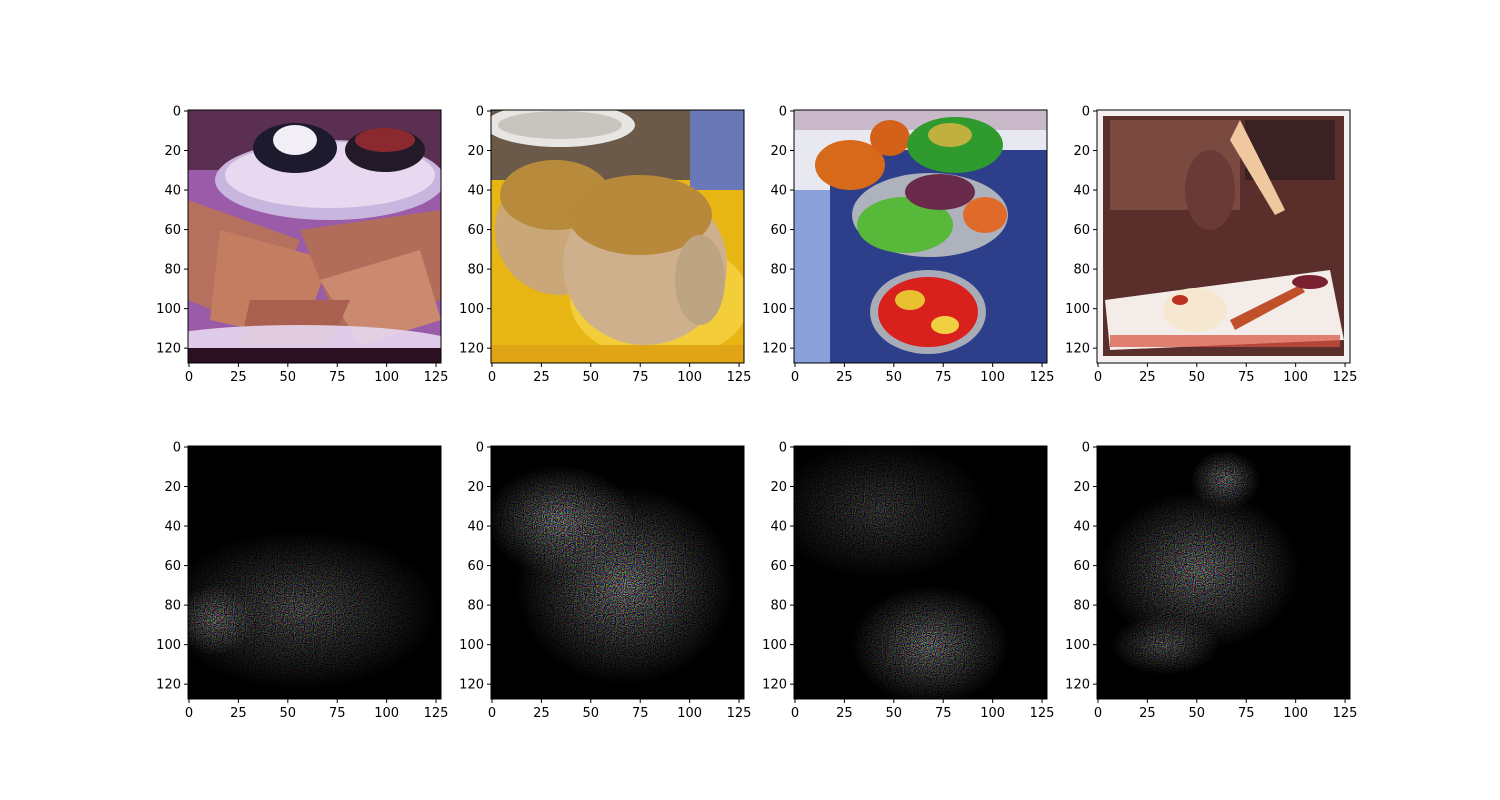 The image size is (1500, 800). I want to click on axes-5: 0 25 50 75 100 125 0 20 40 60 80 100 120, so click(302, 580).